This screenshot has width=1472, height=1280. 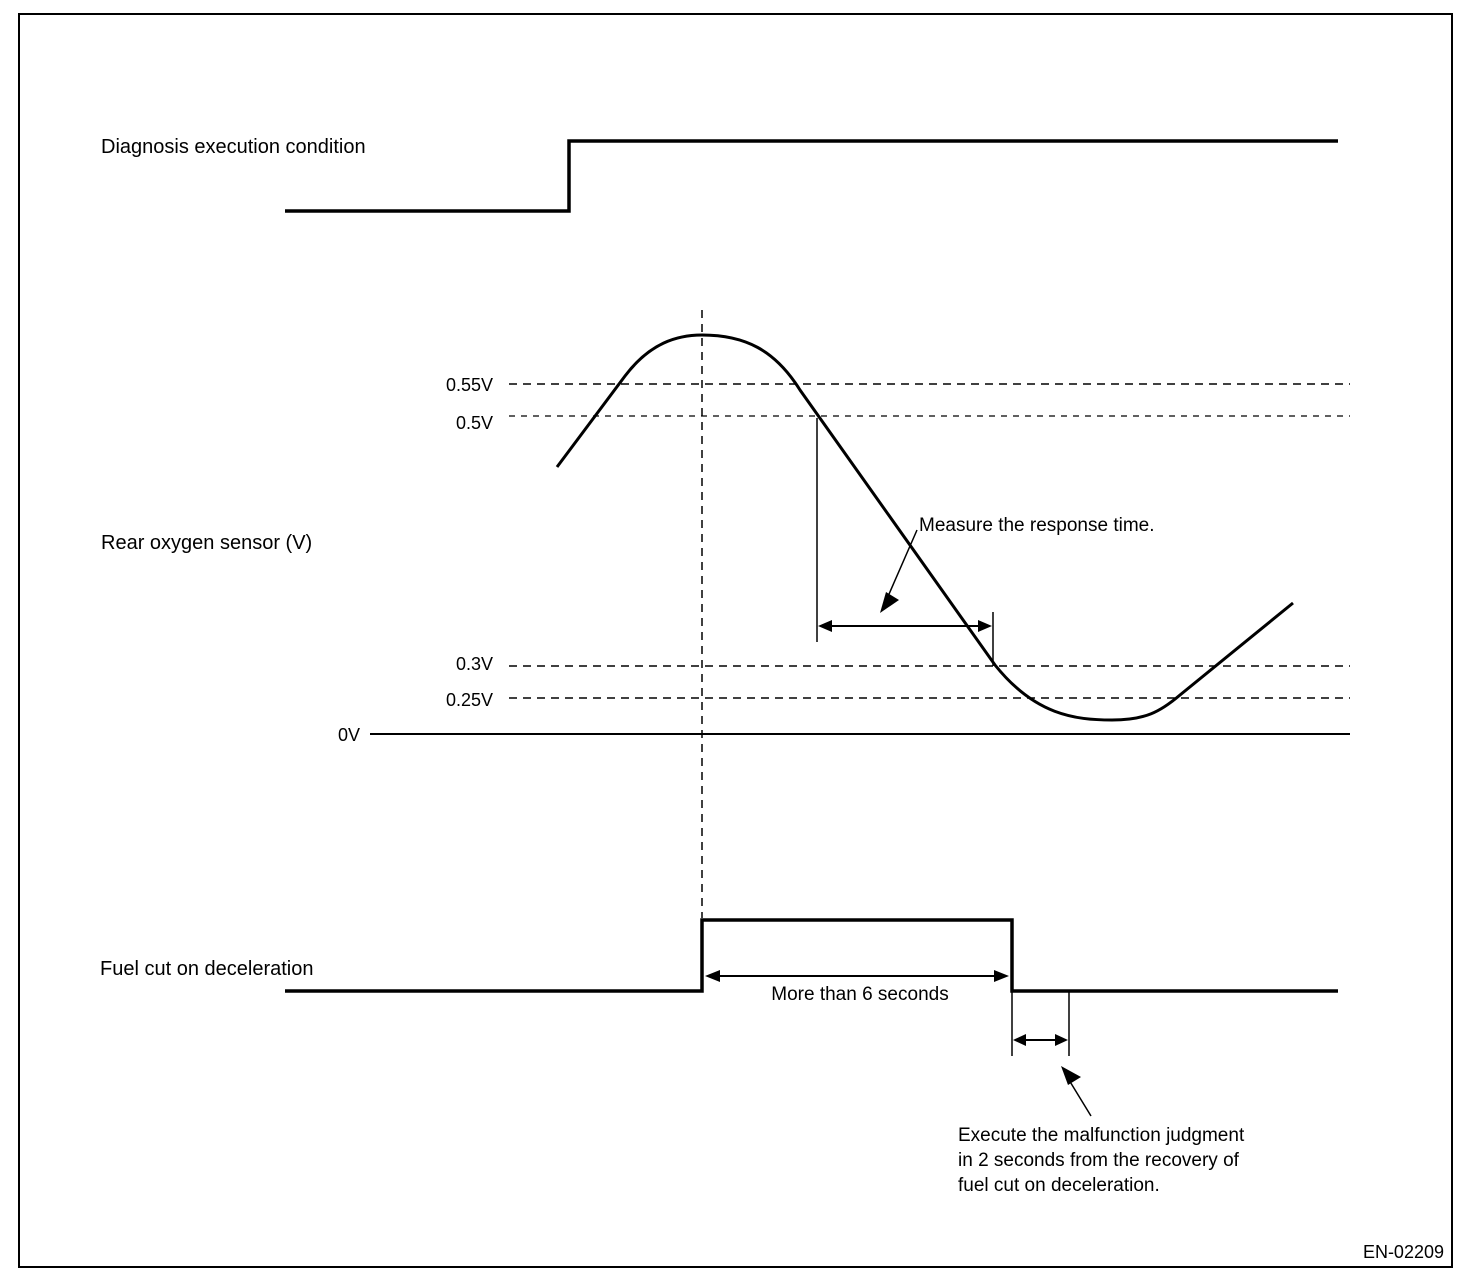 I want to click on response-arrow-right, so click(x=985, y=626).